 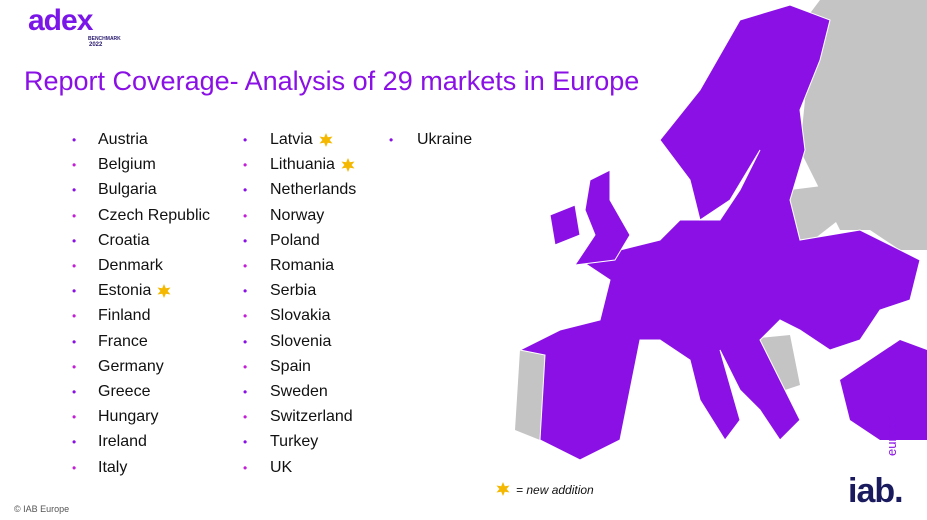 What do you see at coordinates (891, 435) in the screenshot?
I see `brand-tag: europe` at bounding box center [891, 435].